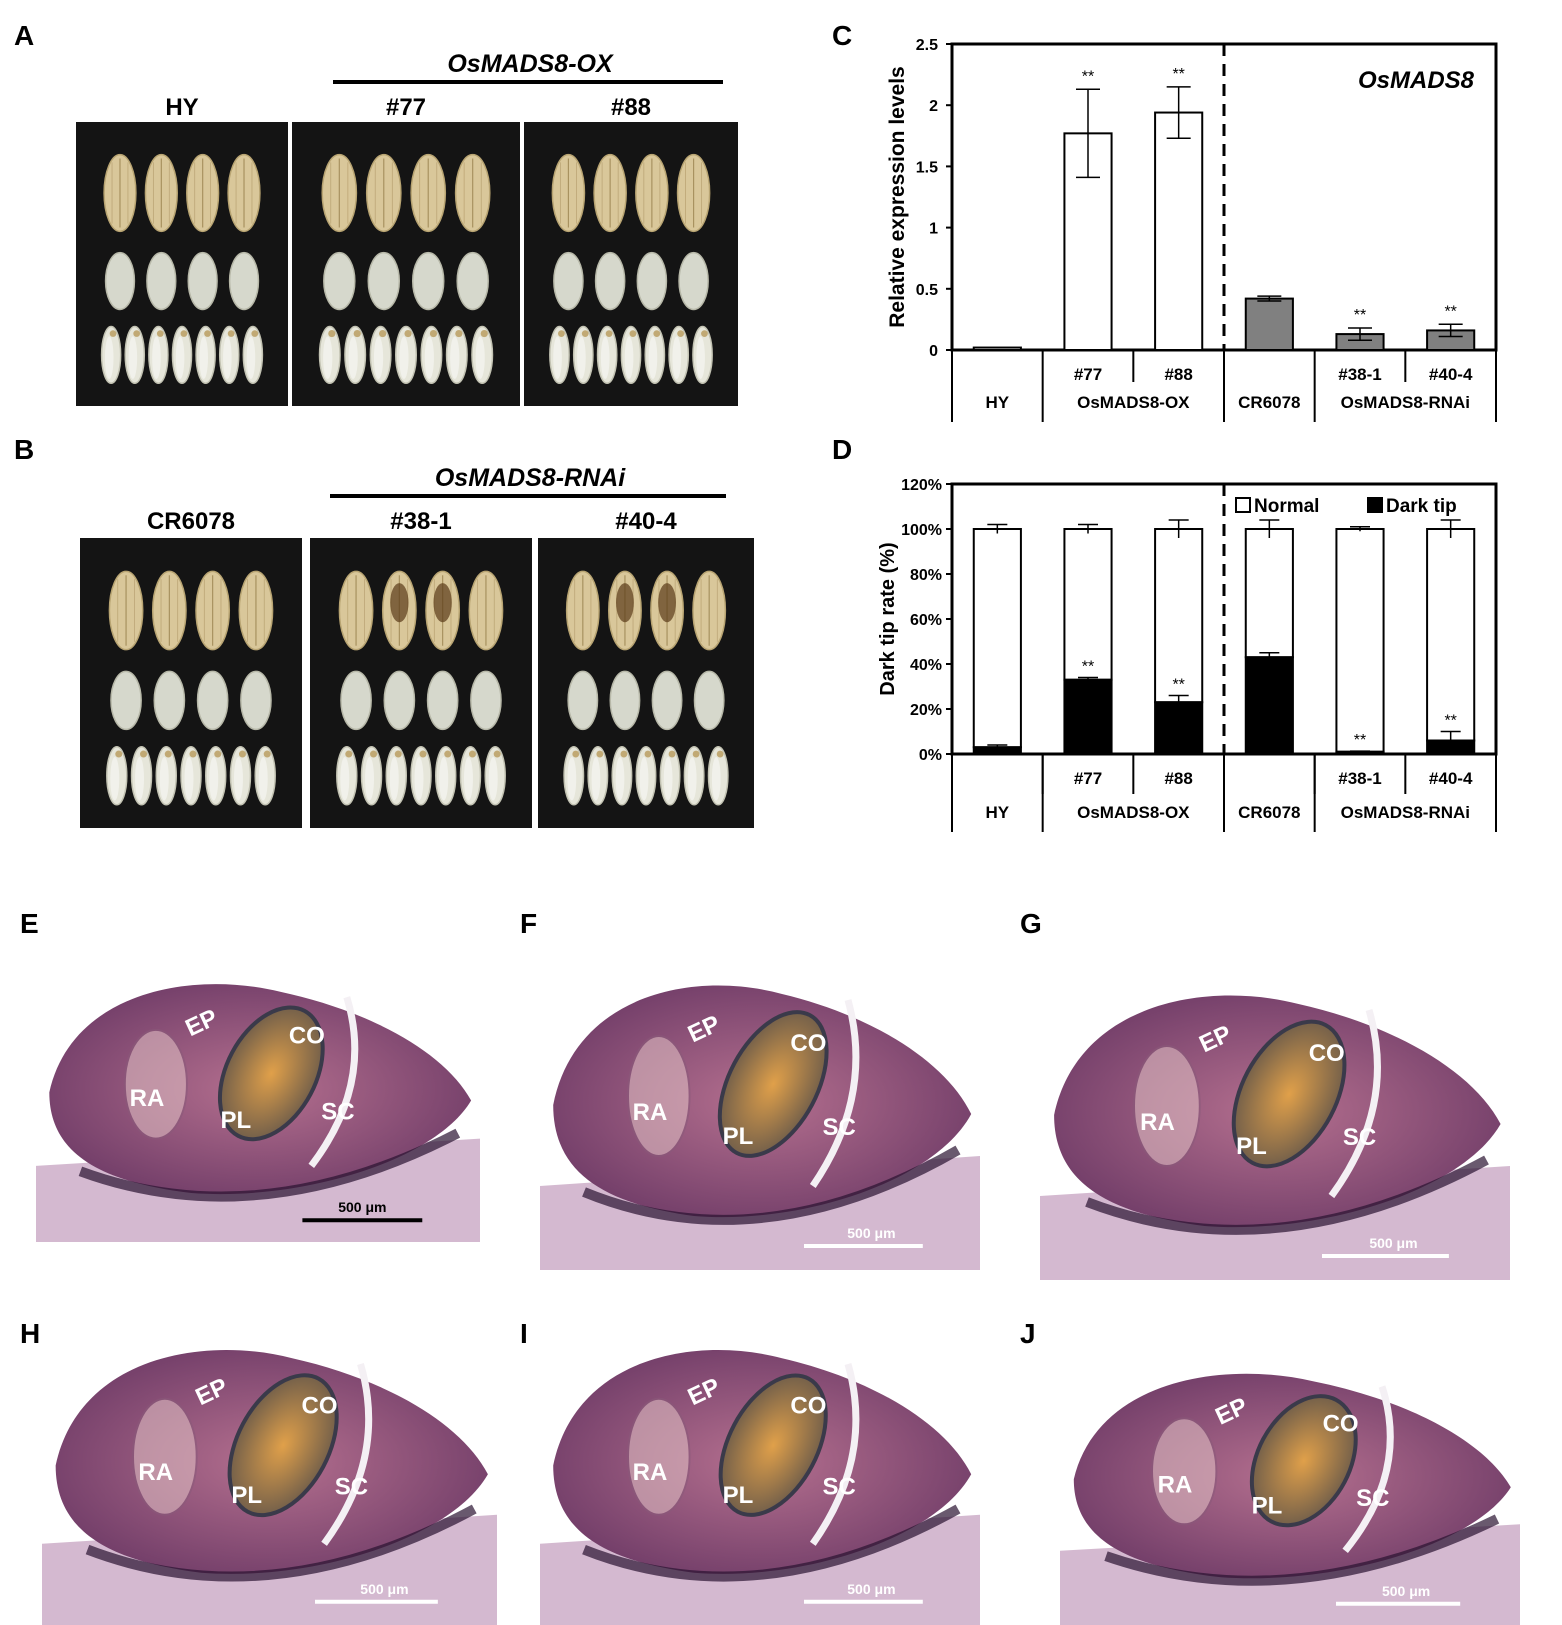  Describe the element at coordinates (29, 923) in the screenshot. I see `panel-label-e: E` at that location.